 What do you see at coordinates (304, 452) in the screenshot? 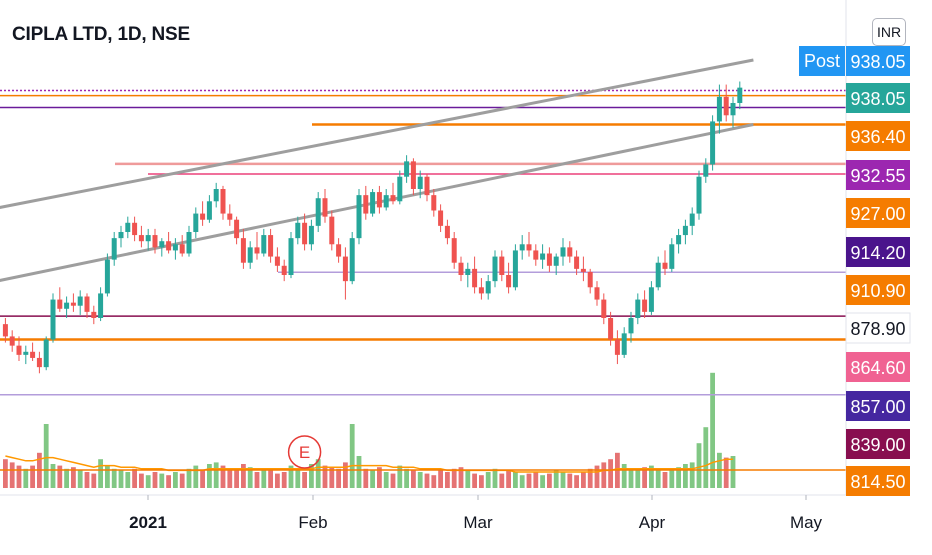
I see `event-markers: E` at bounding box center [304, 452].